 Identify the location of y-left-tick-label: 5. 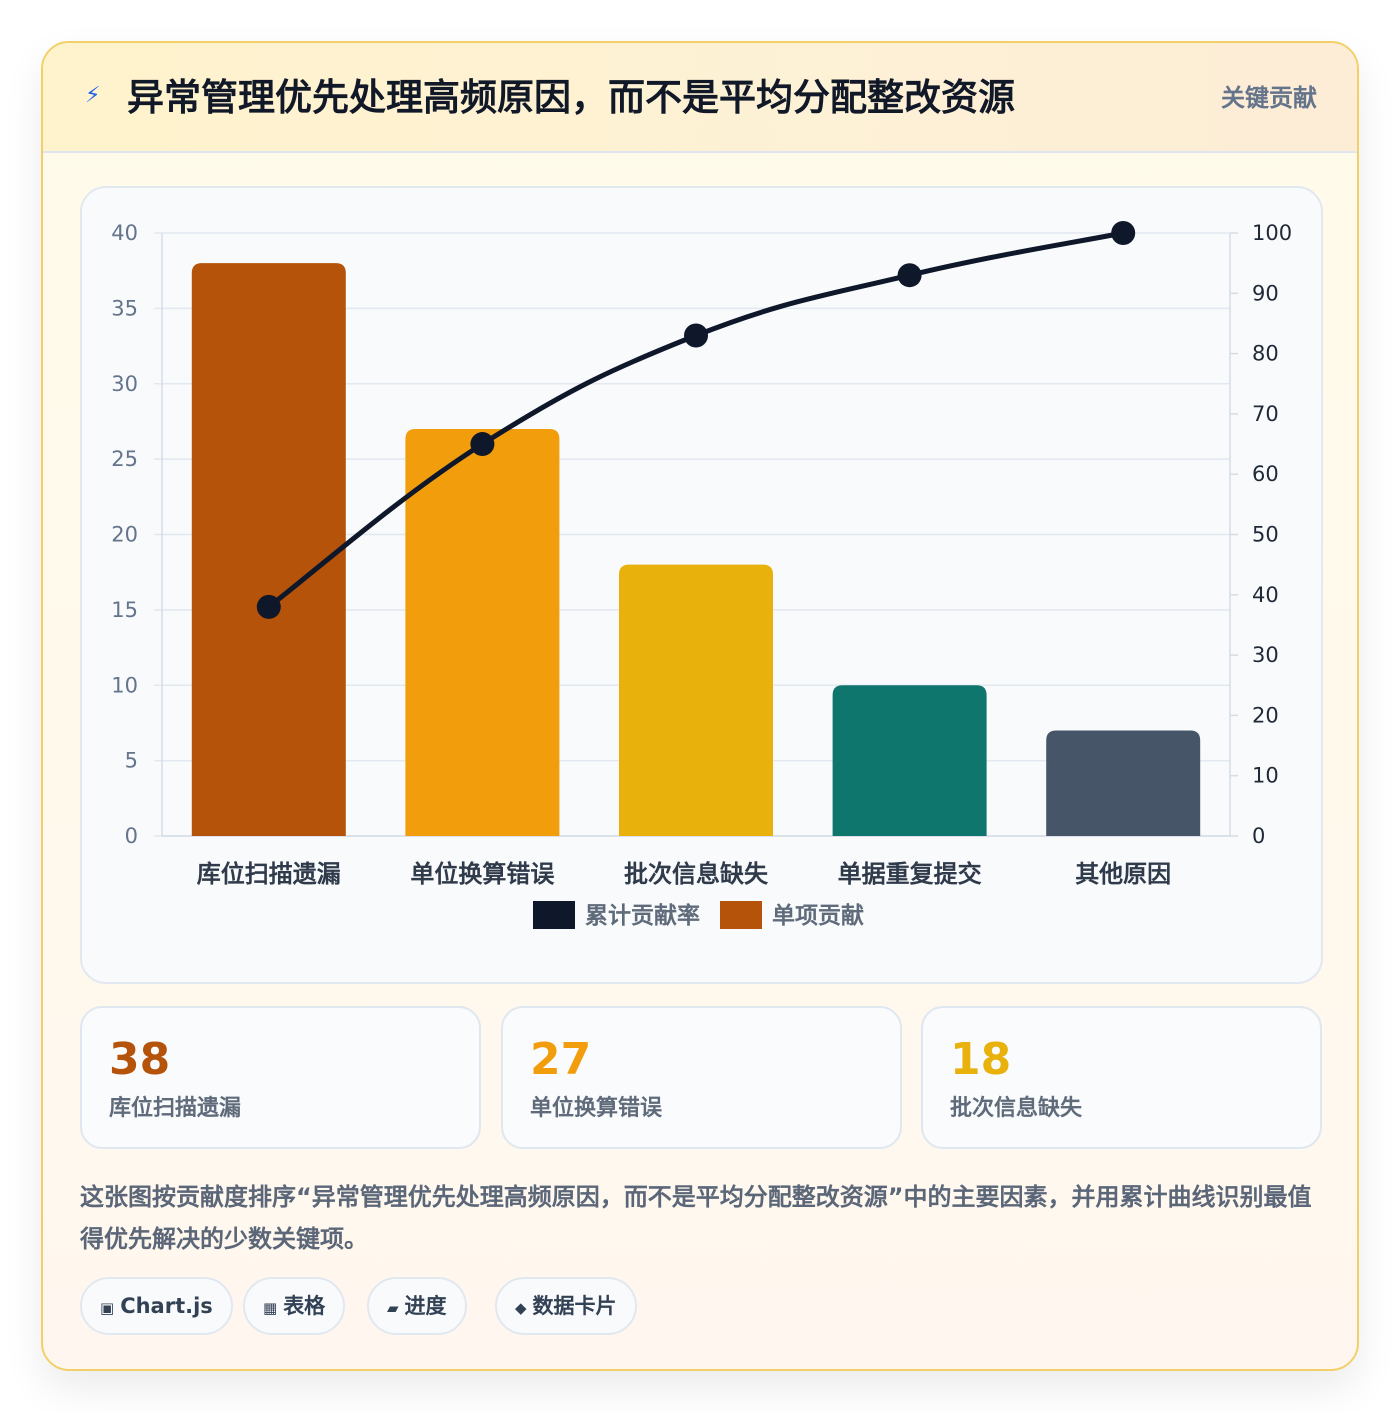
(131, 761).